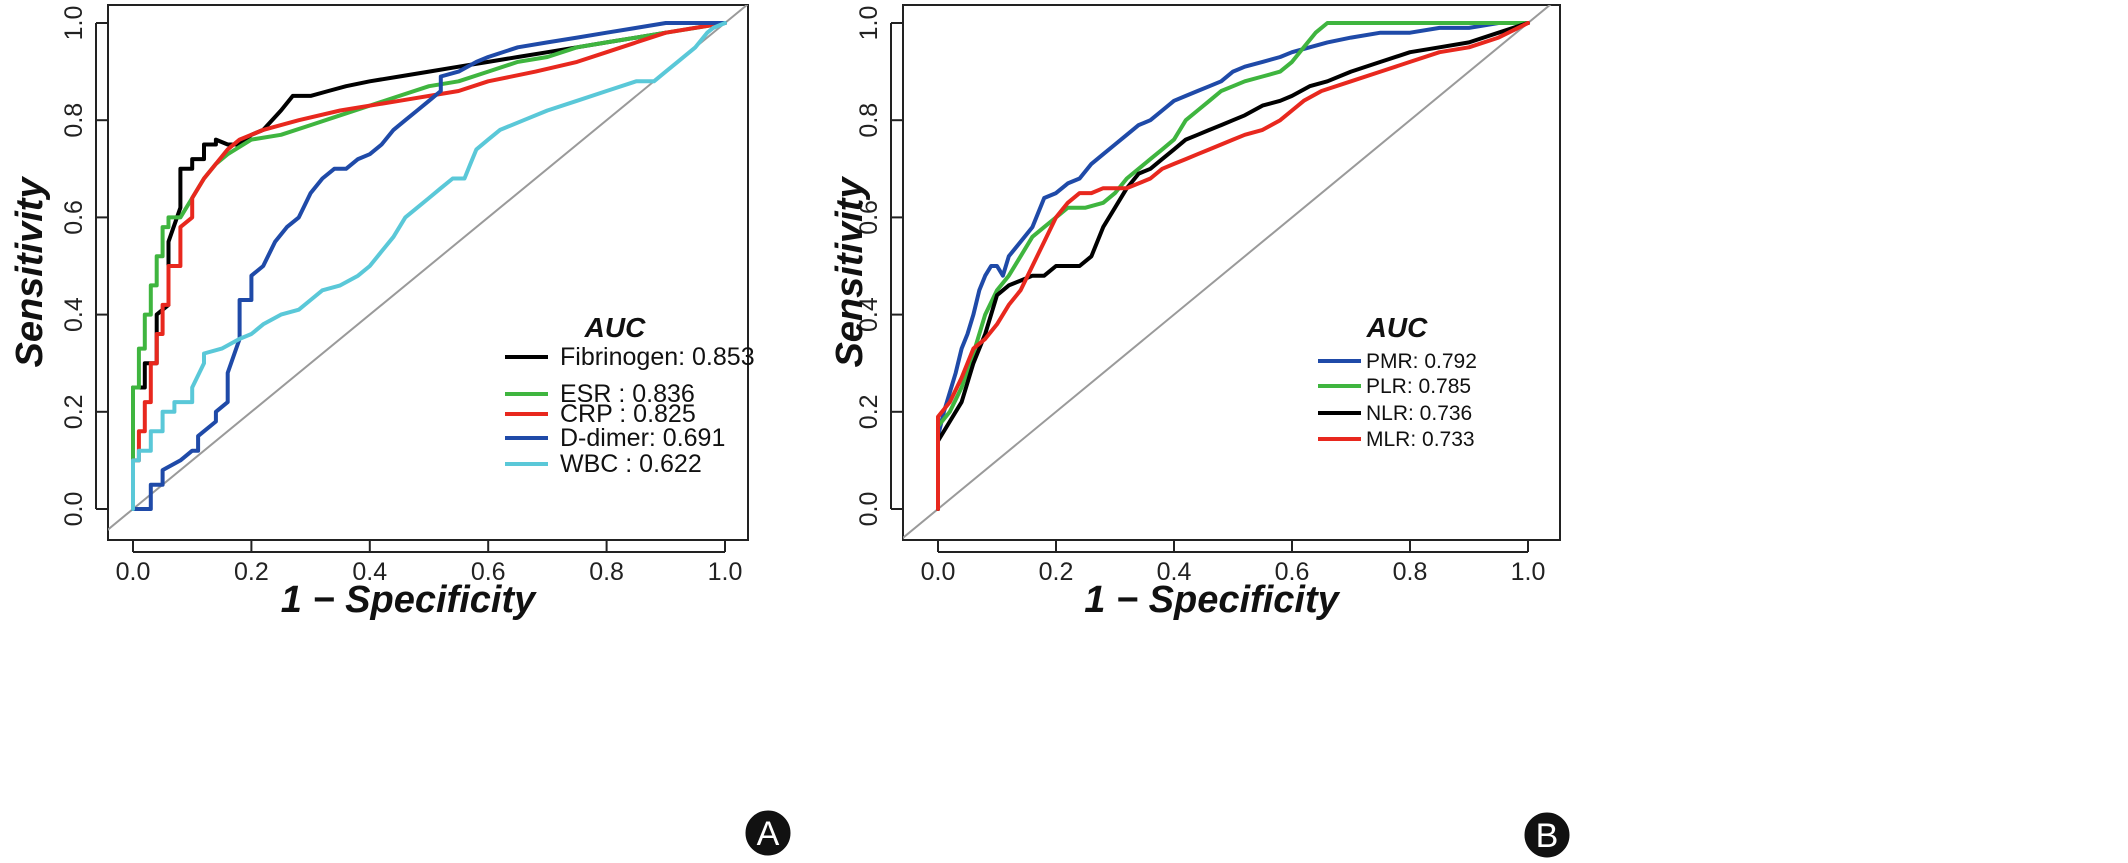 This screenshot has height=863, width=2128. I want to click on legend-label: NLR: 0.736, so click(1419, 413).